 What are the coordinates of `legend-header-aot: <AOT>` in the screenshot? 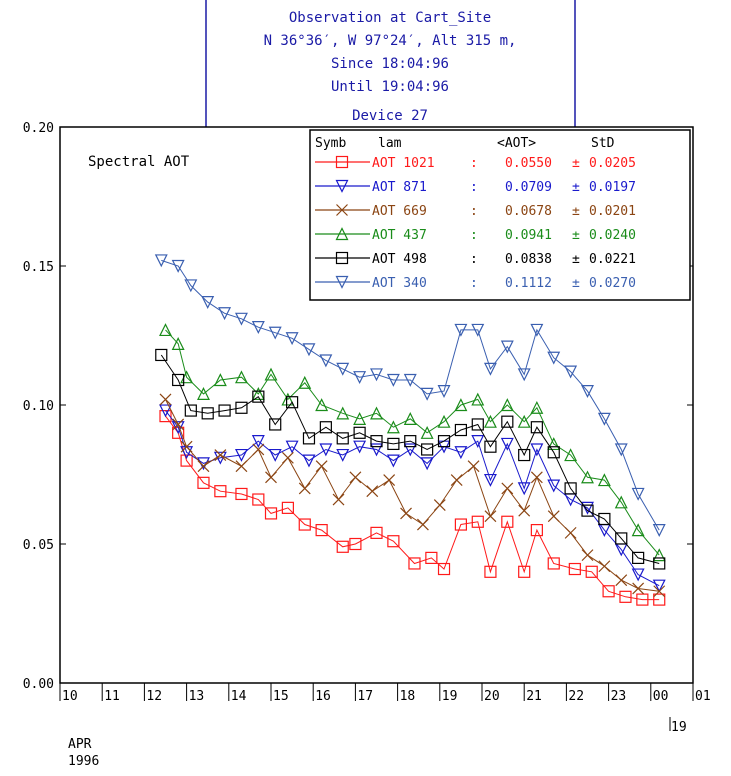 It's located at (516, 143).